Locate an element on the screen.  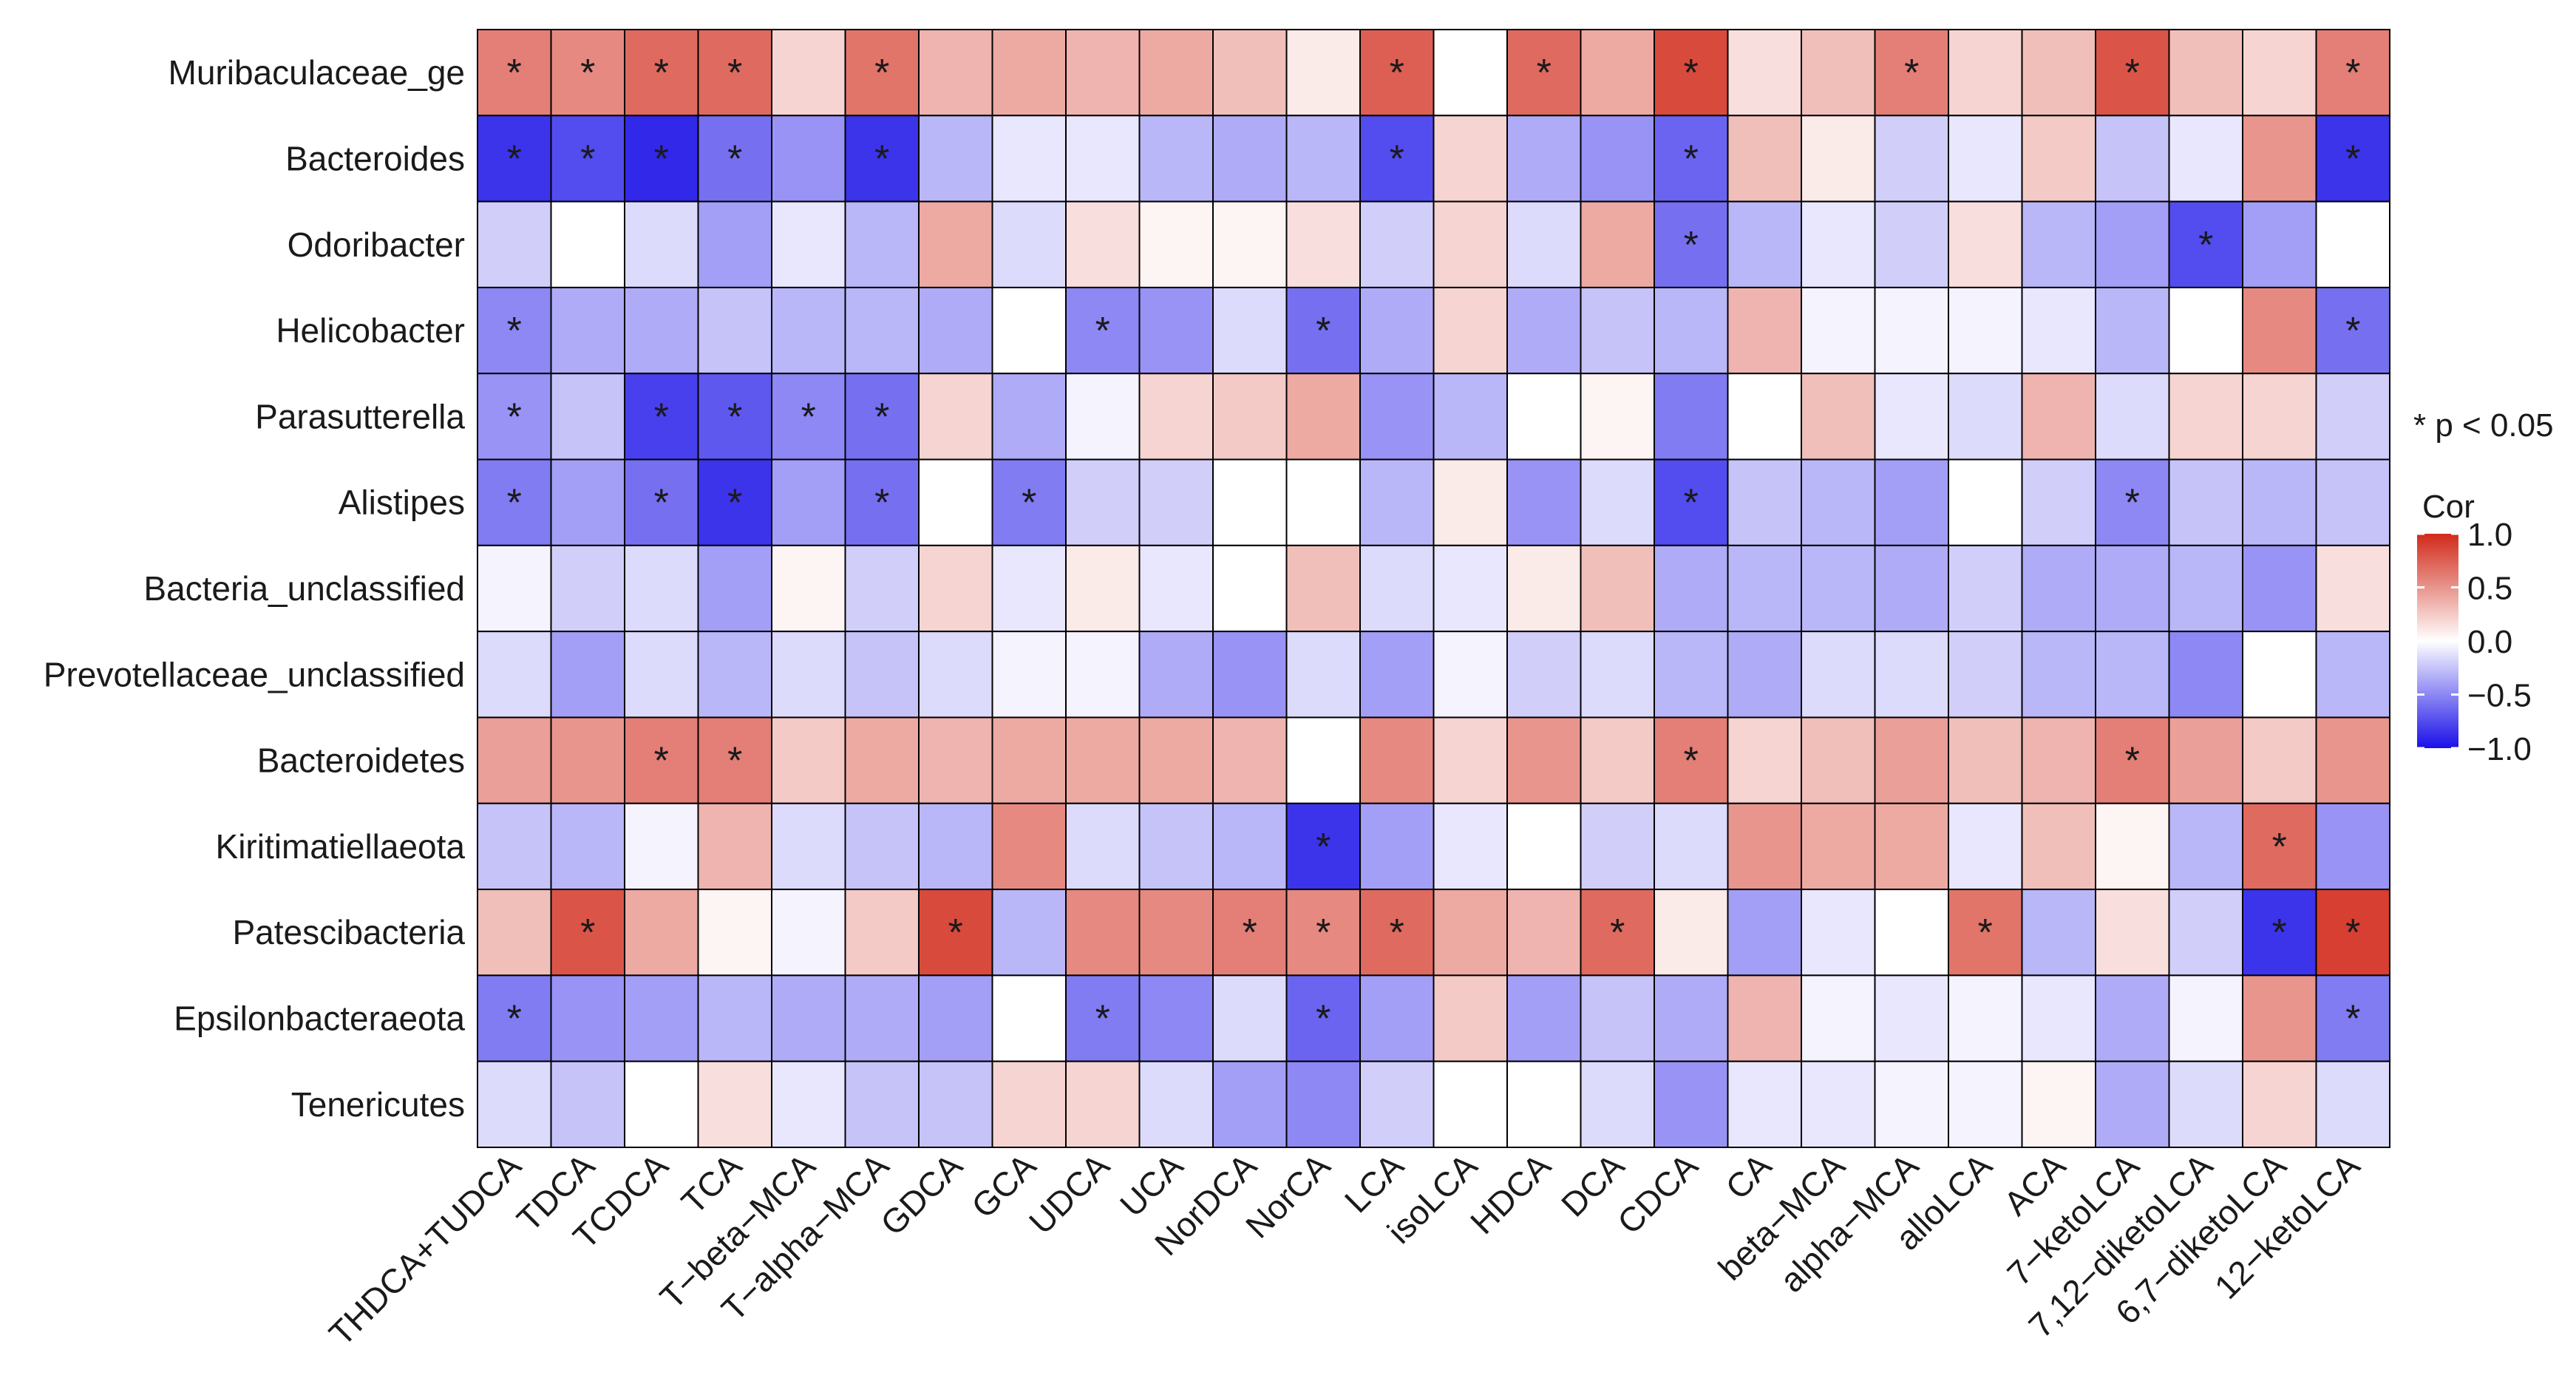
legend-ticks: 1.0 0.5 0.0 −0.5 −1.0 is located at coordinates (2474, 642).